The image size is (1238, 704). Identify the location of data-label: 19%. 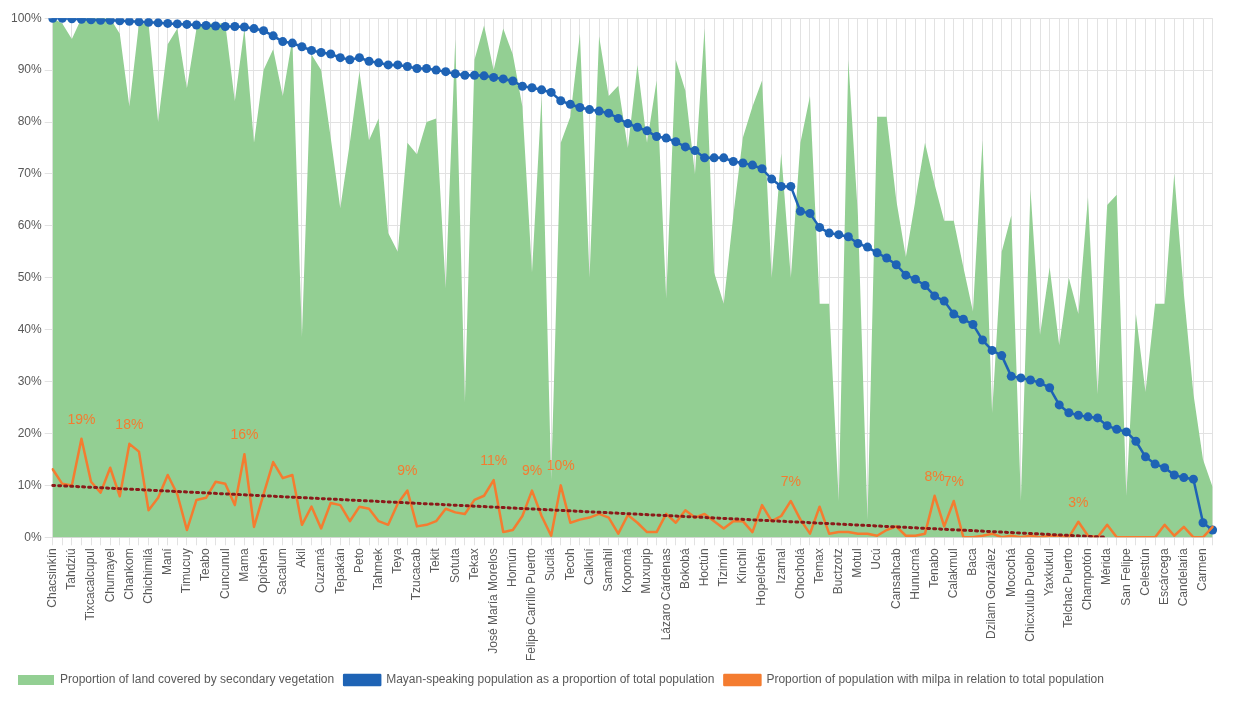
(81, 418).